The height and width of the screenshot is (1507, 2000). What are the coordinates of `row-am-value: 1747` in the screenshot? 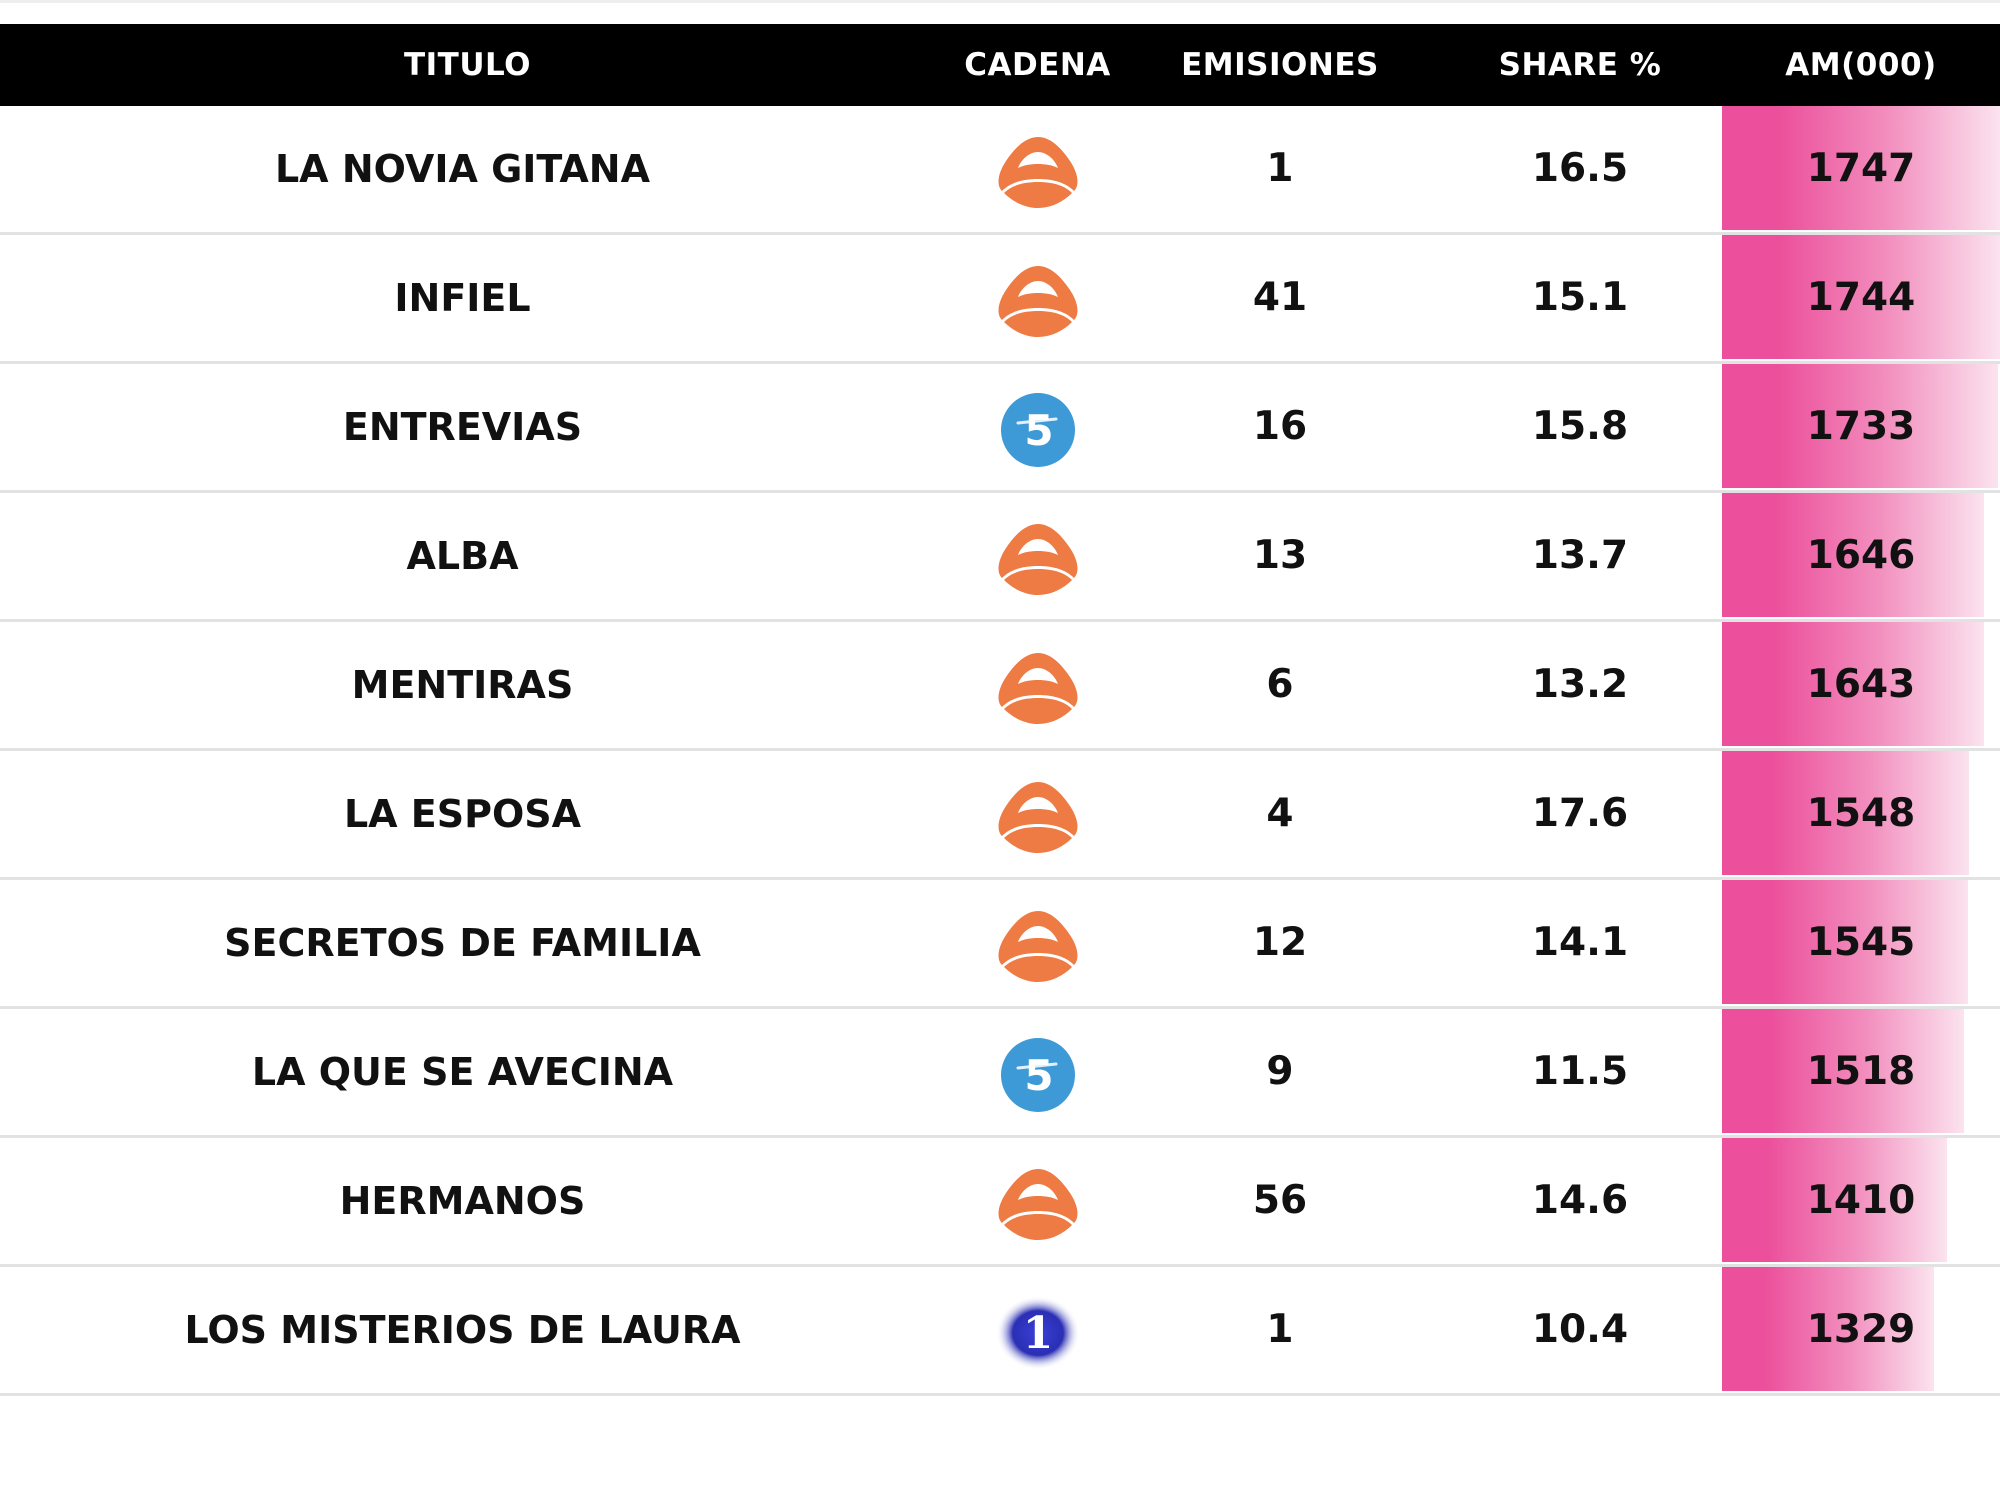 It's located at (1861, 168).